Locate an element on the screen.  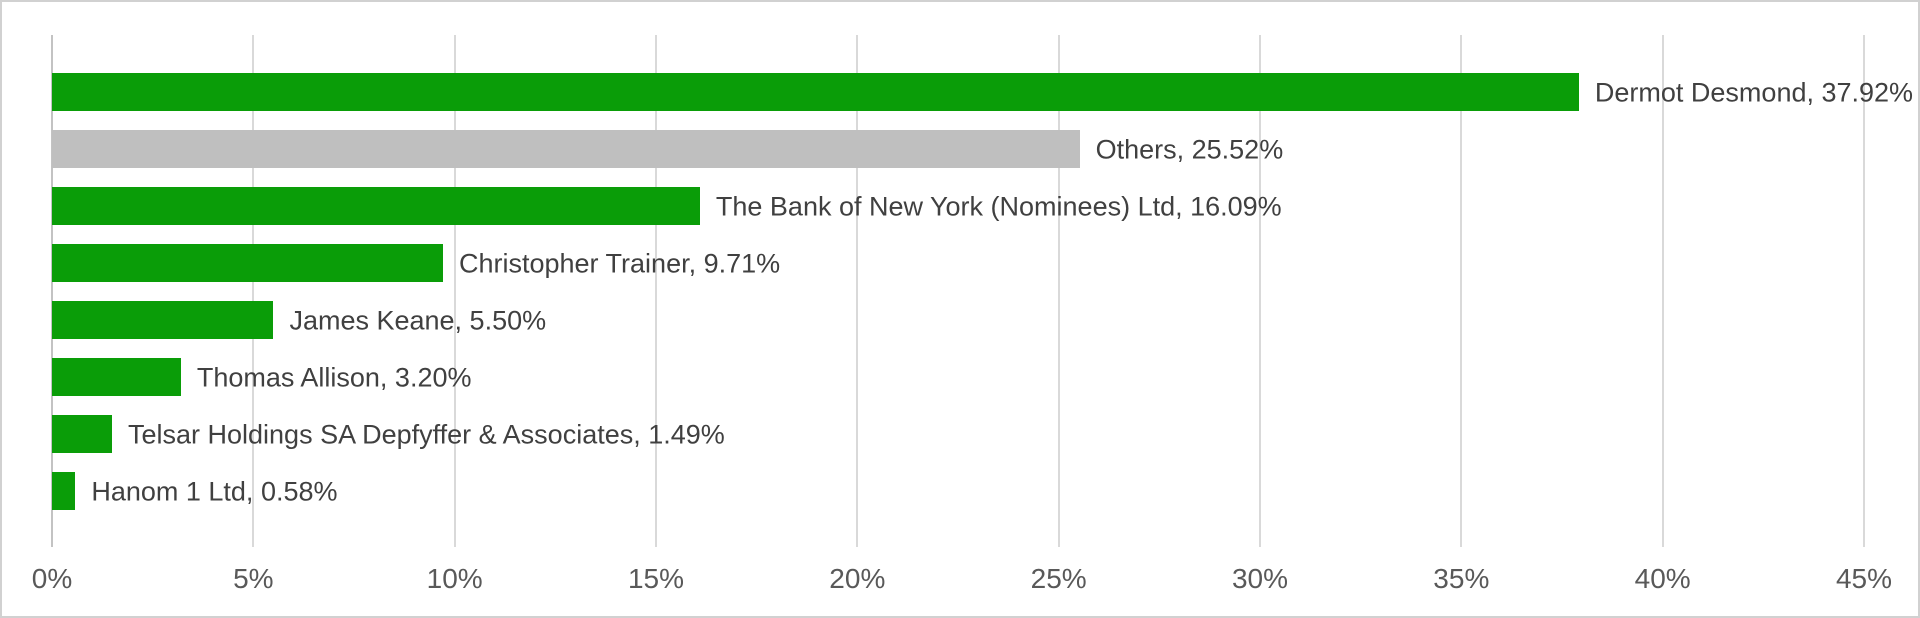
bar-data-label: James Keane, 5.50% is located at coordinates (418, 320).